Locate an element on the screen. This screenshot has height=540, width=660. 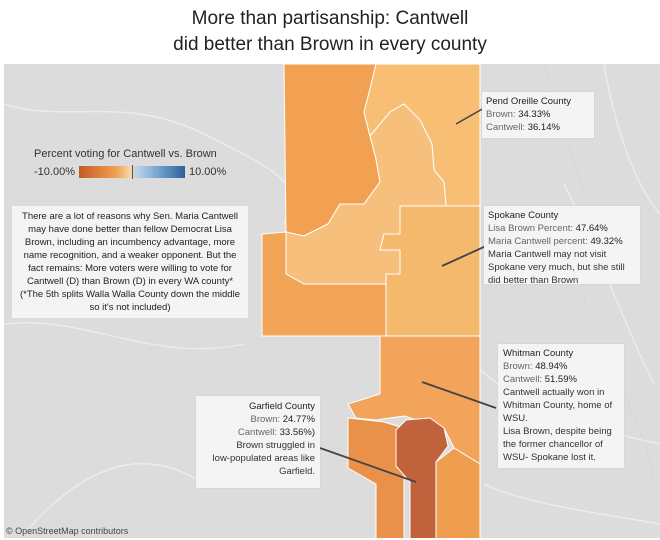
spokane-cantwell-label: Maria Cantwell percent: is located at coordinates (539, 241).